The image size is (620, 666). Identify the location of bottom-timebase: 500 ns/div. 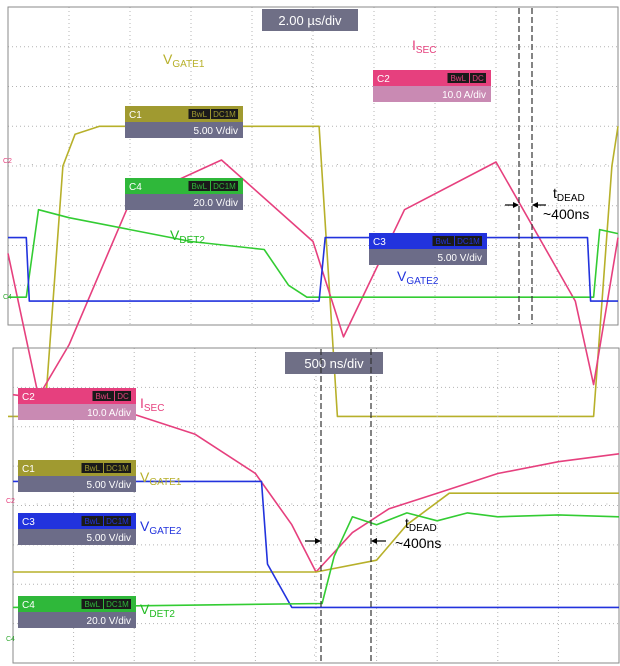
(334, 363).